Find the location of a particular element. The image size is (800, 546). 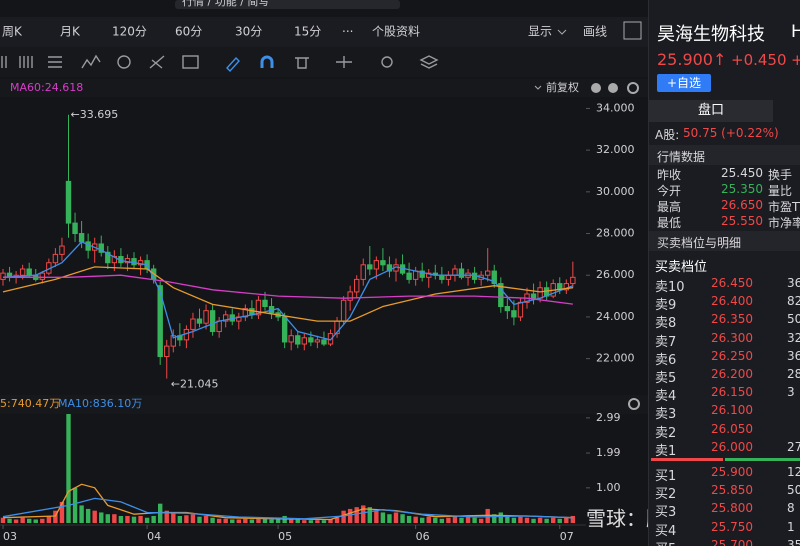

tab: 盘口 is located at coordinates (710, 110).